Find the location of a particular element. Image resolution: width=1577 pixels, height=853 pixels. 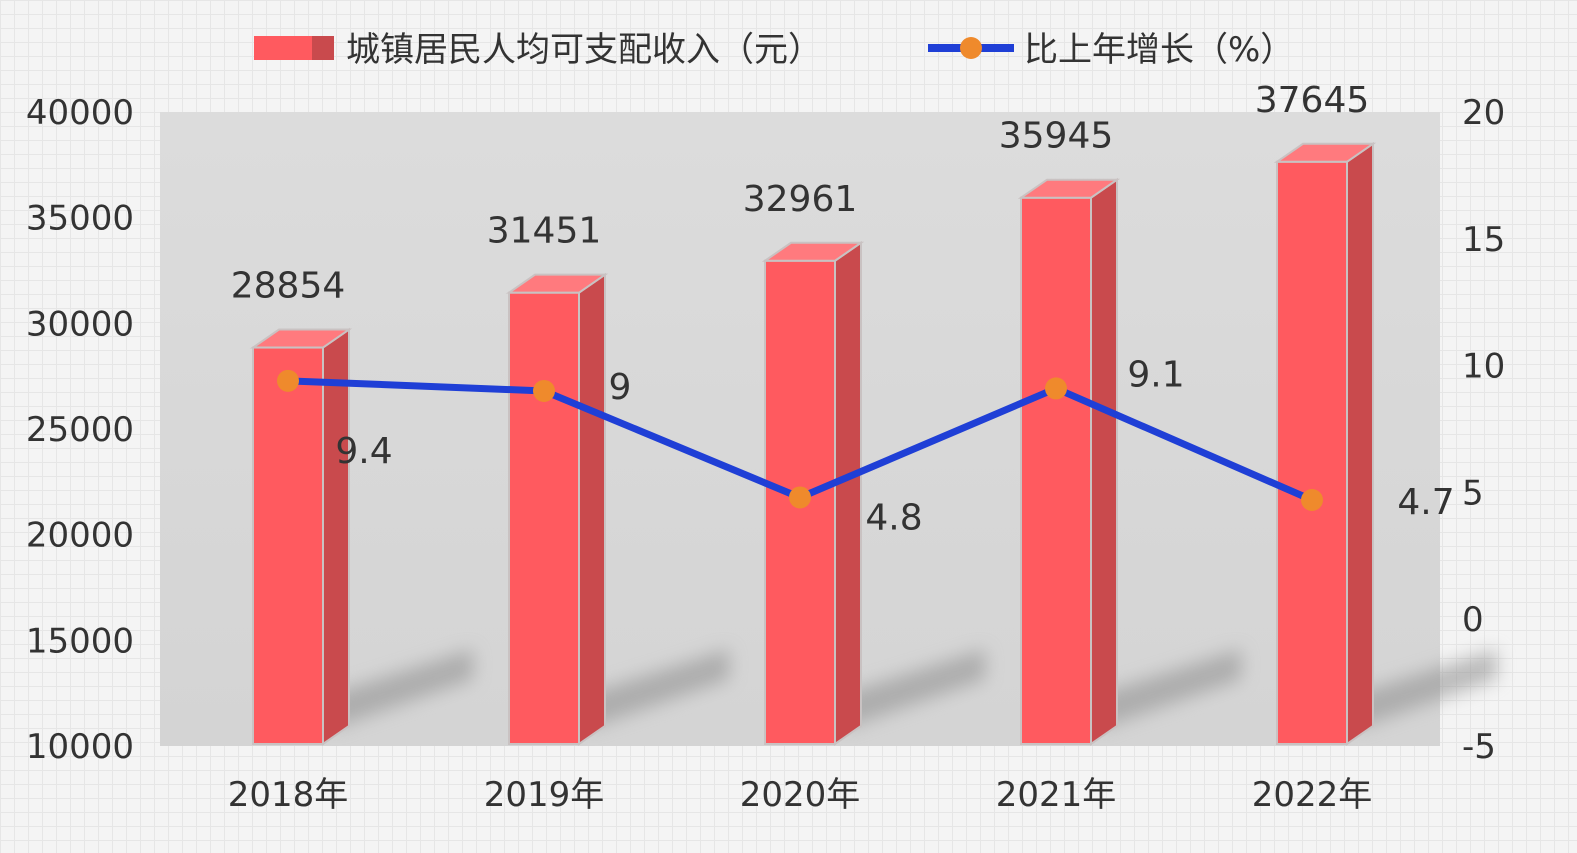

legend-label-bar: 城镇居民人均可支配收入（元） is located at coordinates (584, 50).